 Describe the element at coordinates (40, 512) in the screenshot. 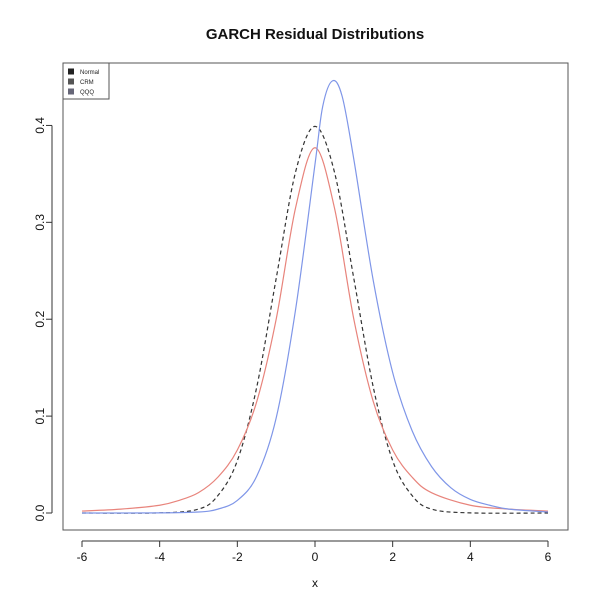

I see `y-tick-label: 0.0` at that location.